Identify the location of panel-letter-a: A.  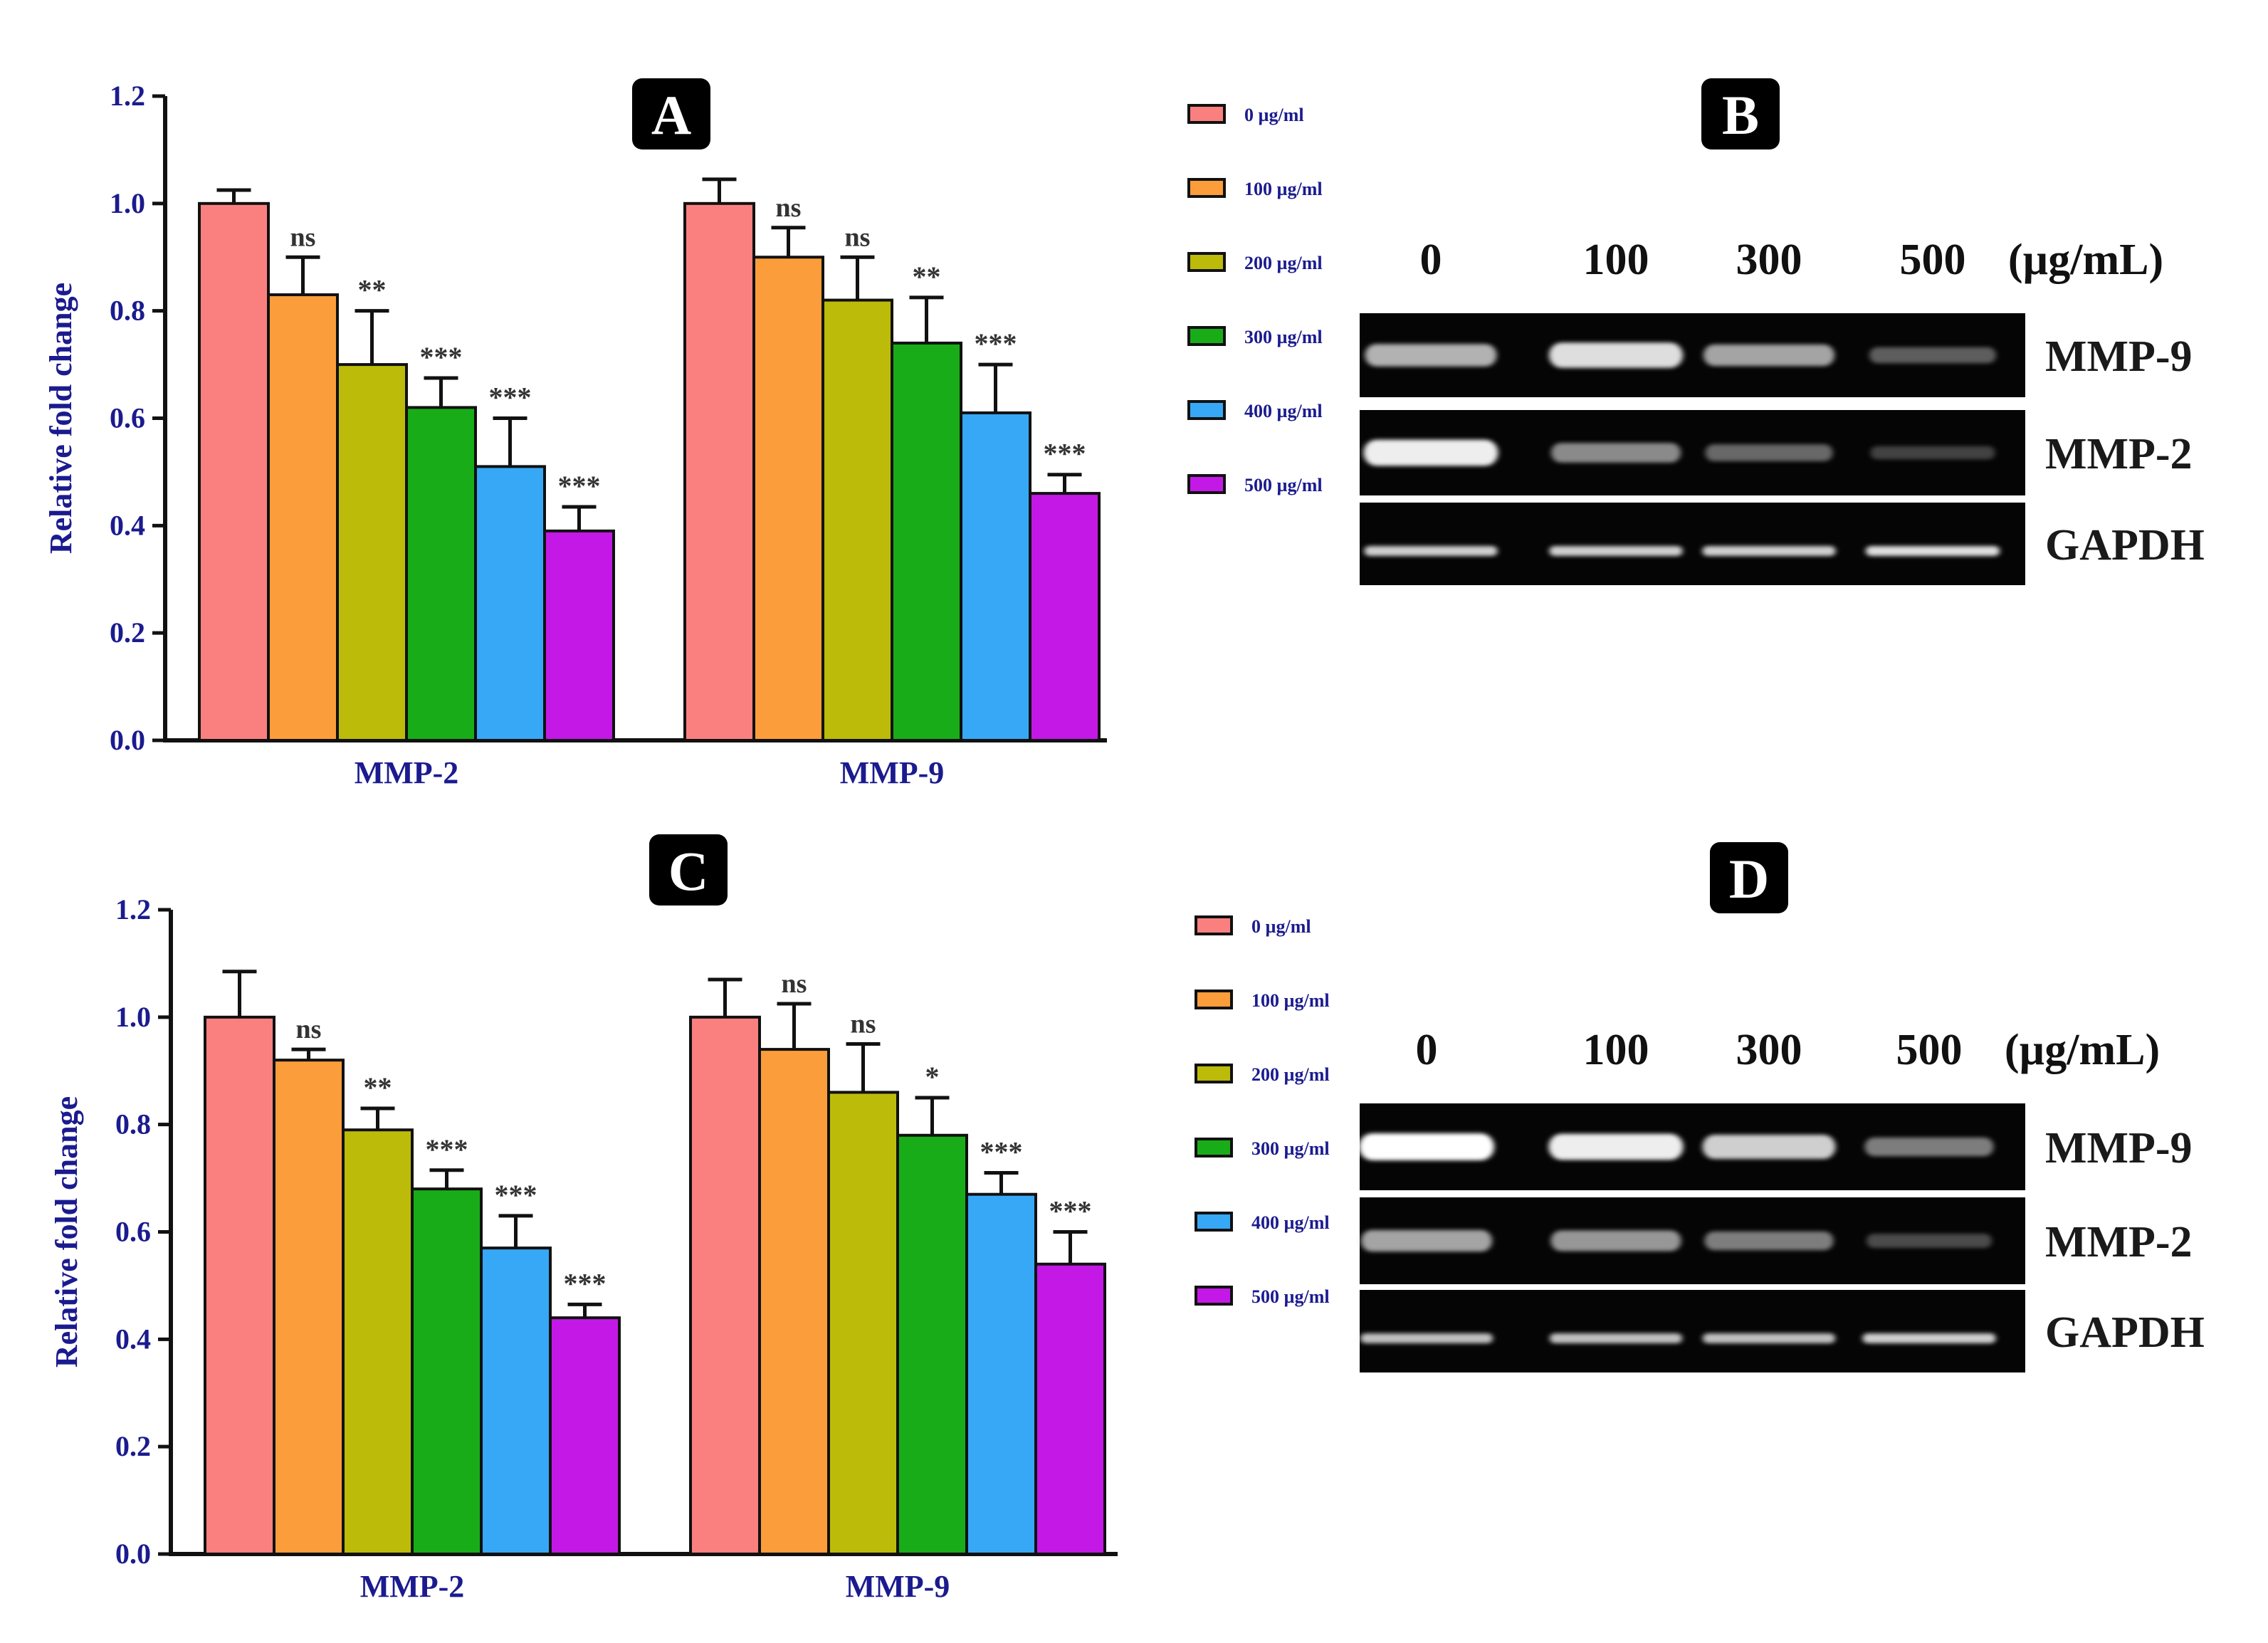
(671, 115).